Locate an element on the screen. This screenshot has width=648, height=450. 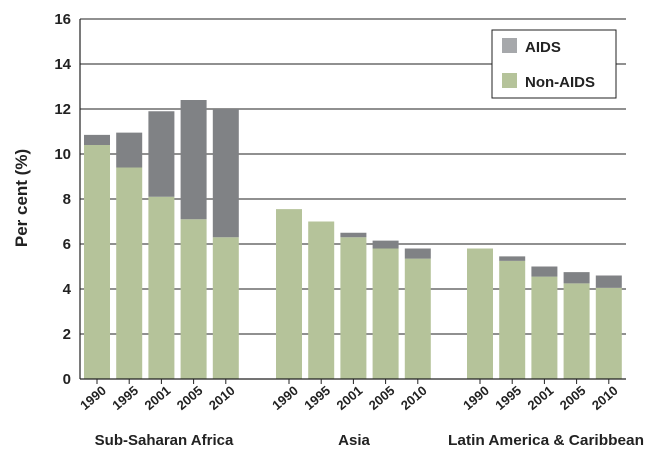
y-tick-label: 10 is located at coordinates (62, 154).